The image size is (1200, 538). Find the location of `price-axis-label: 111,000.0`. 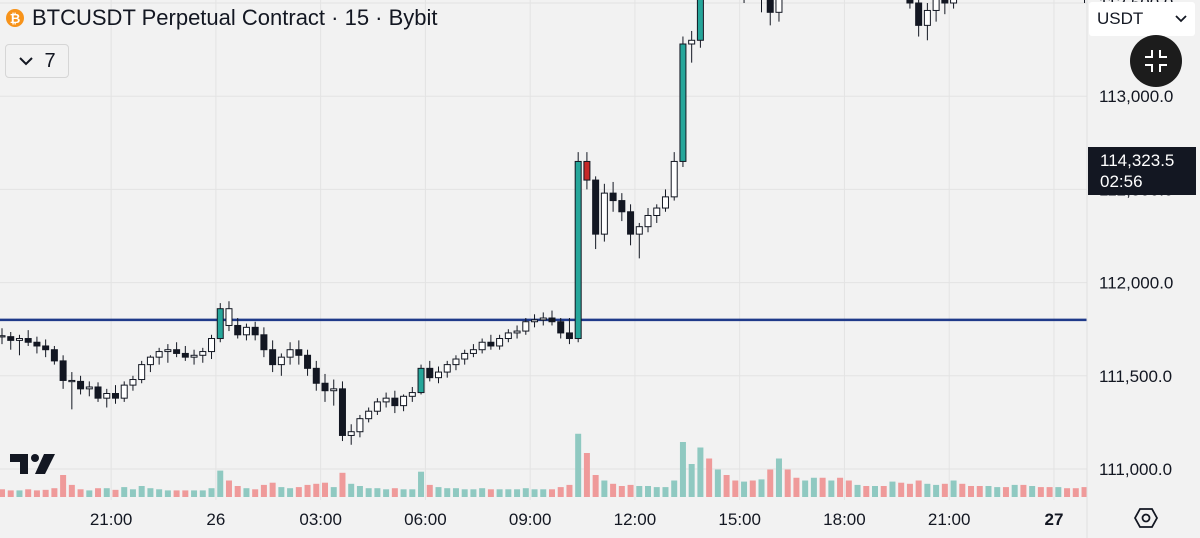

price-axis-label: 111,000.0 is located at coordinates (1135, 469).